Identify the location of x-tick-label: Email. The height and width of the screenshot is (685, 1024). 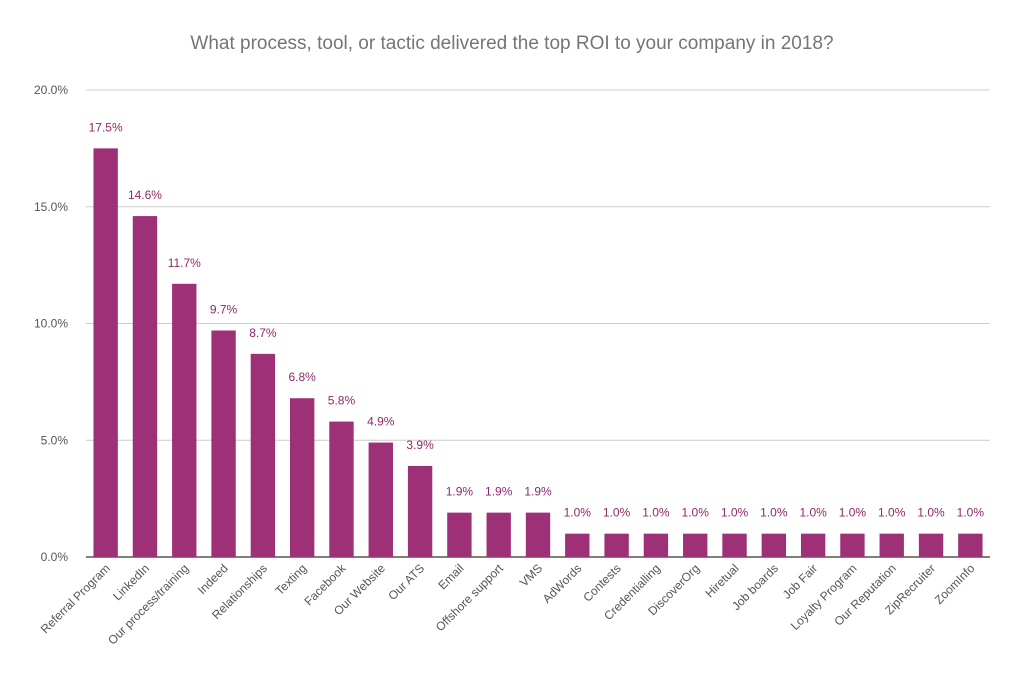
(450, 576).